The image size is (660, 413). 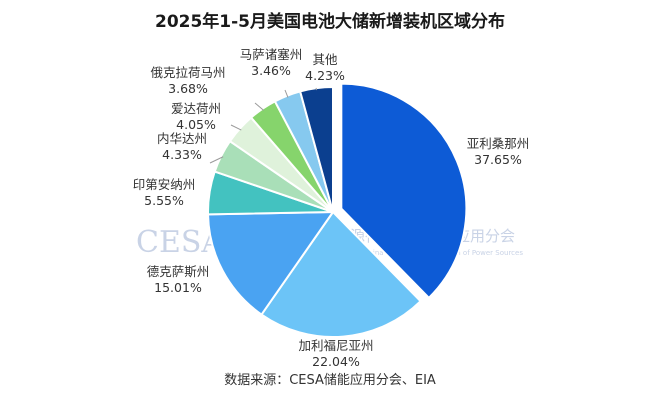 What do you see at coordinates (182, 138) in the screenshot?
I see `slice-name-label: 内华达州` at bounding box center [182, 138].